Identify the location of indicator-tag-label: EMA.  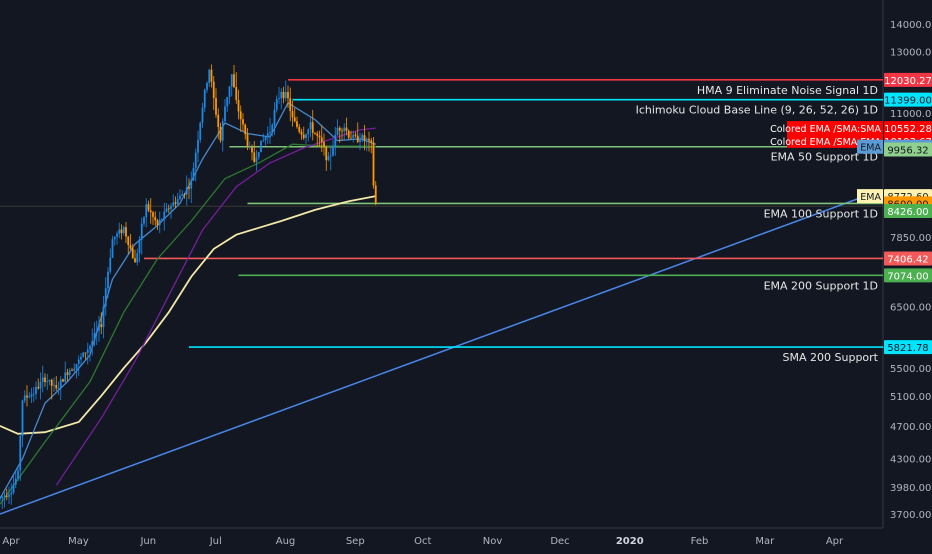
(870, 197).